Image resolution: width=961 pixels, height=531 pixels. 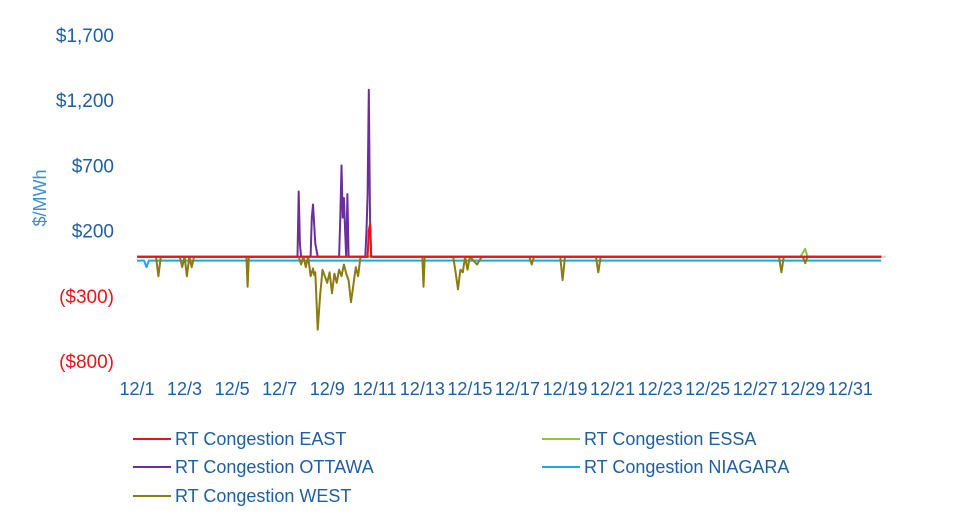 I want to click on series-line-rt-congestion-essa, so click(x=509, y=252).